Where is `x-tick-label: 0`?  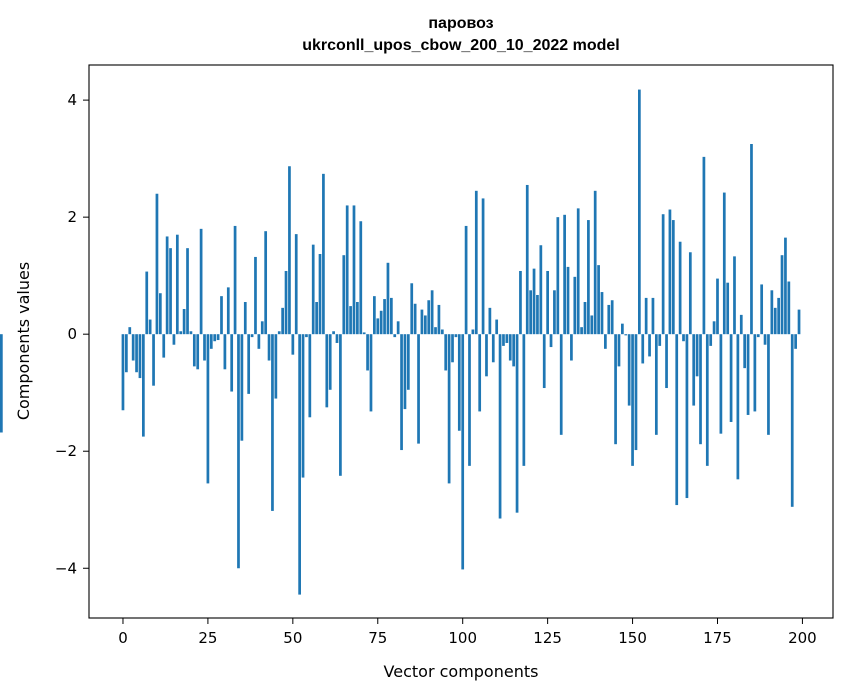
x-tick-label: 0 is located at coordinates (123, 638).